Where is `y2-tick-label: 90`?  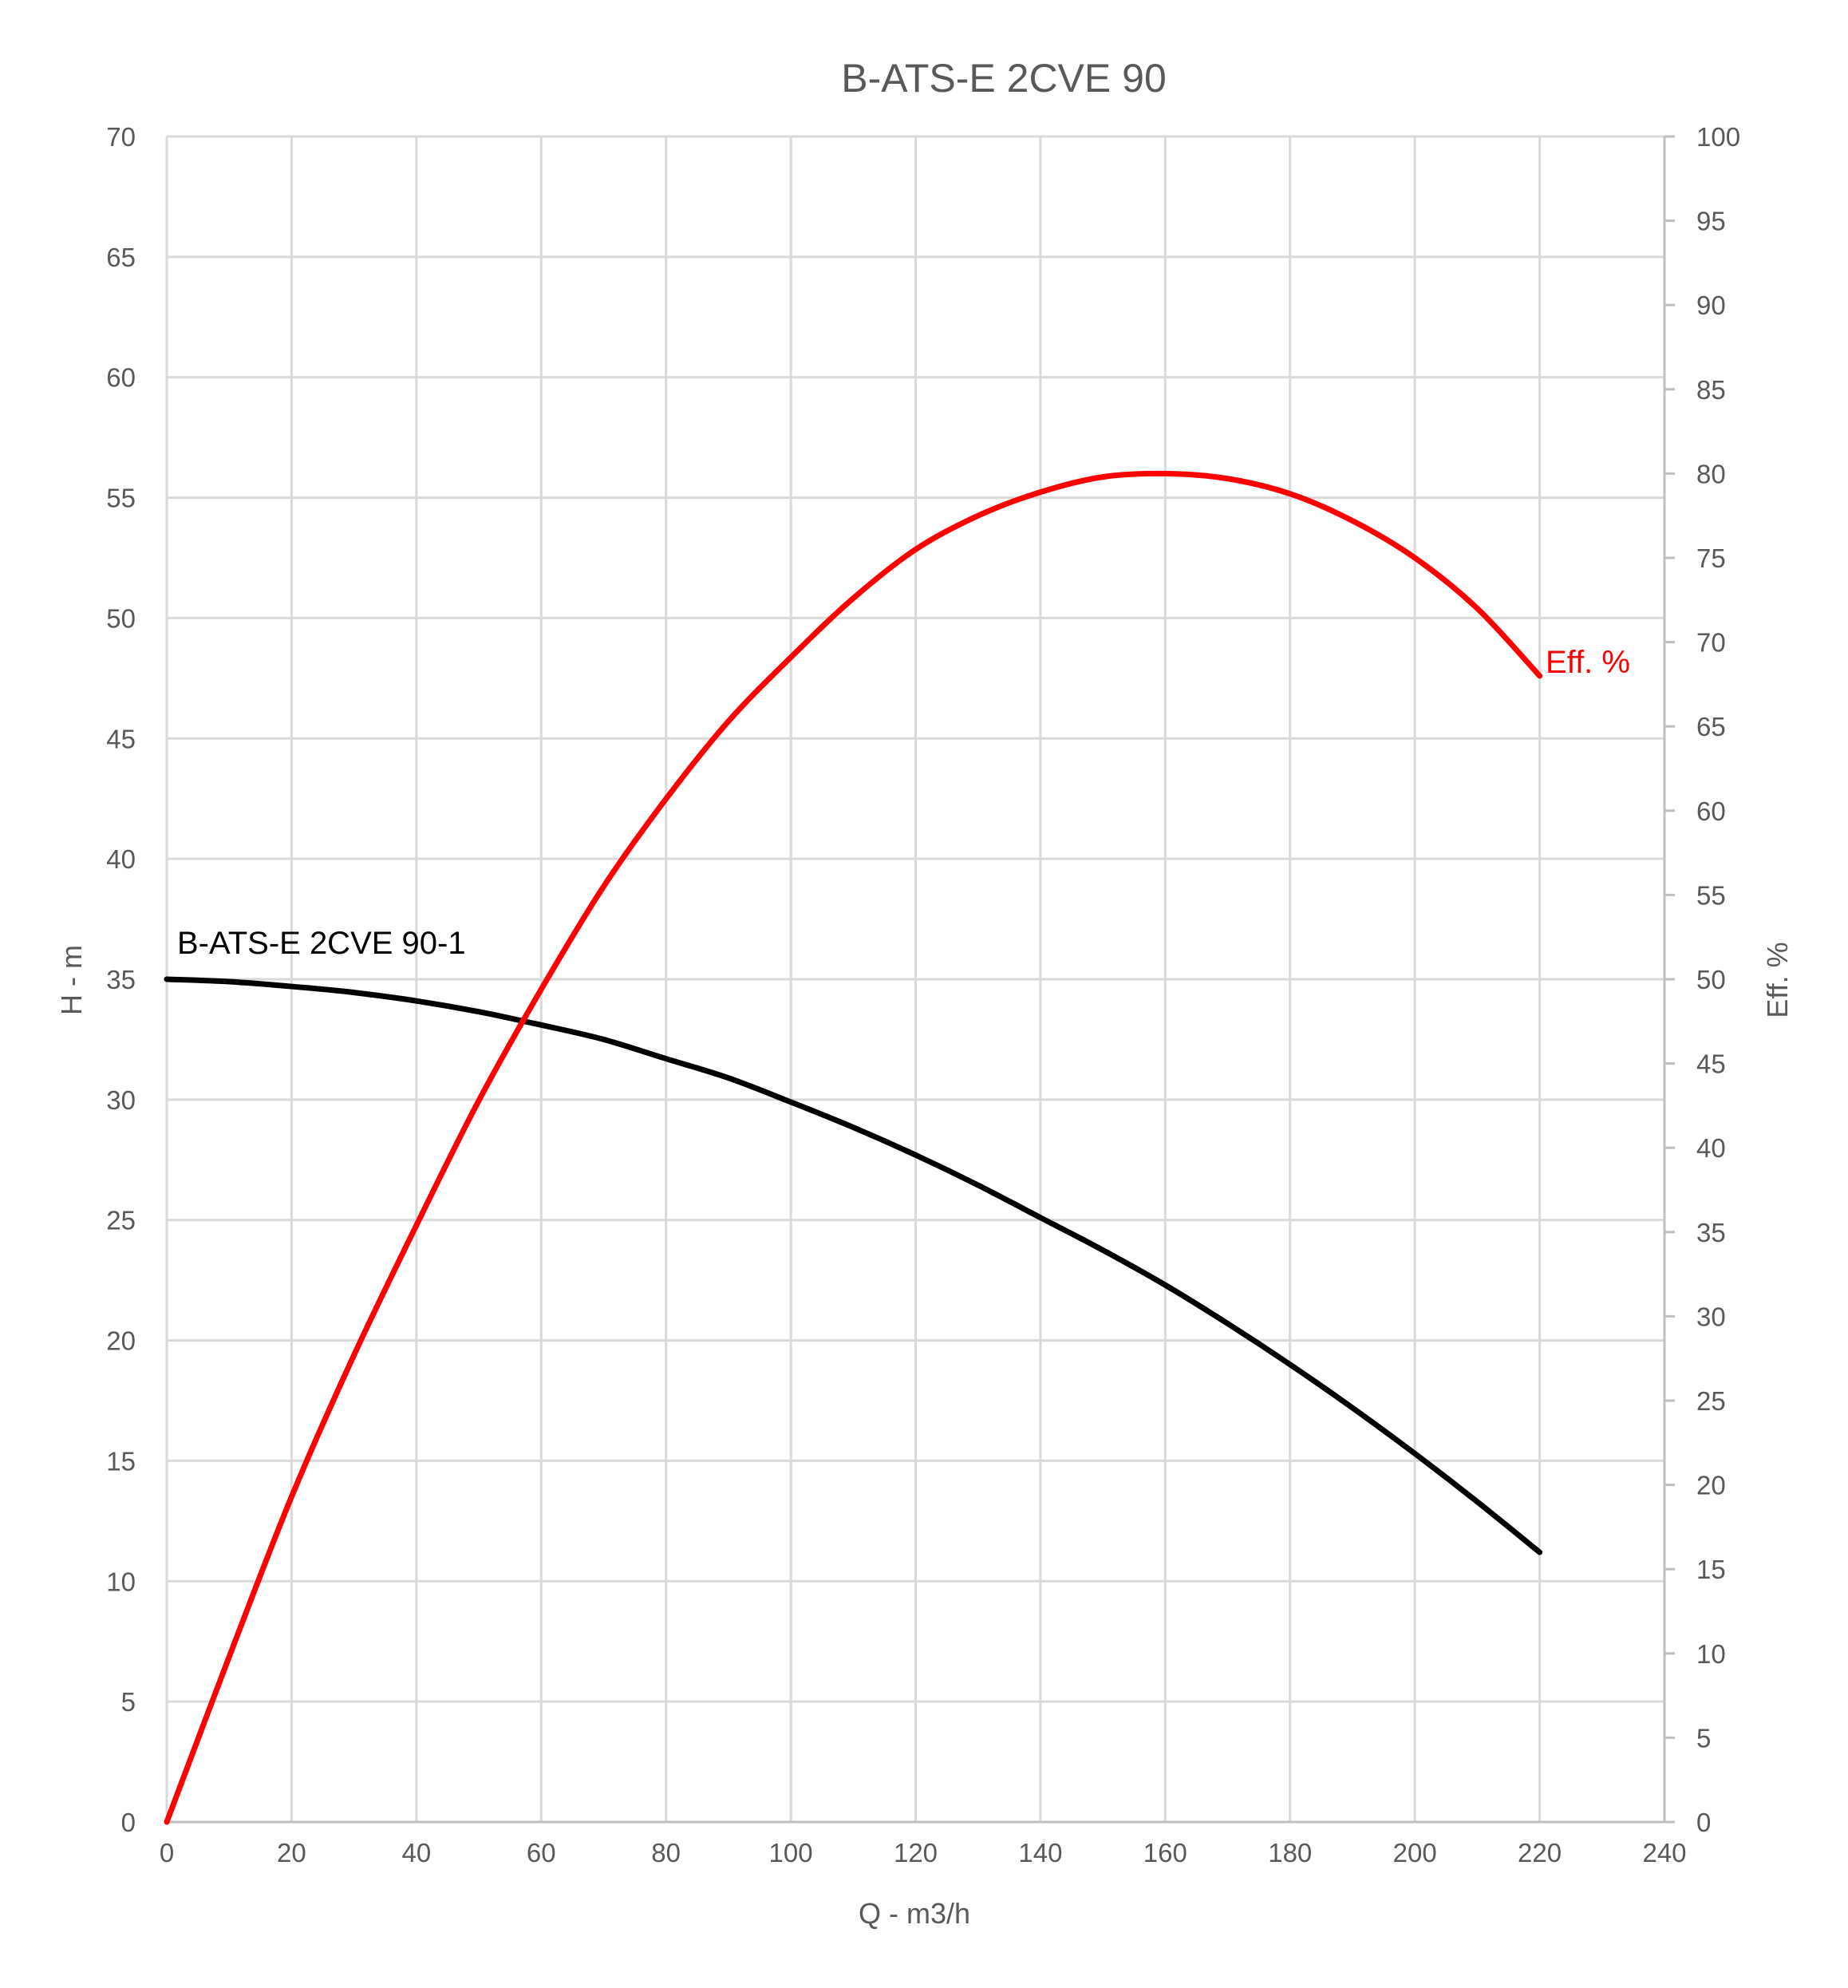 y2-tick-label: 90 is located at coordinates (1711, 305).